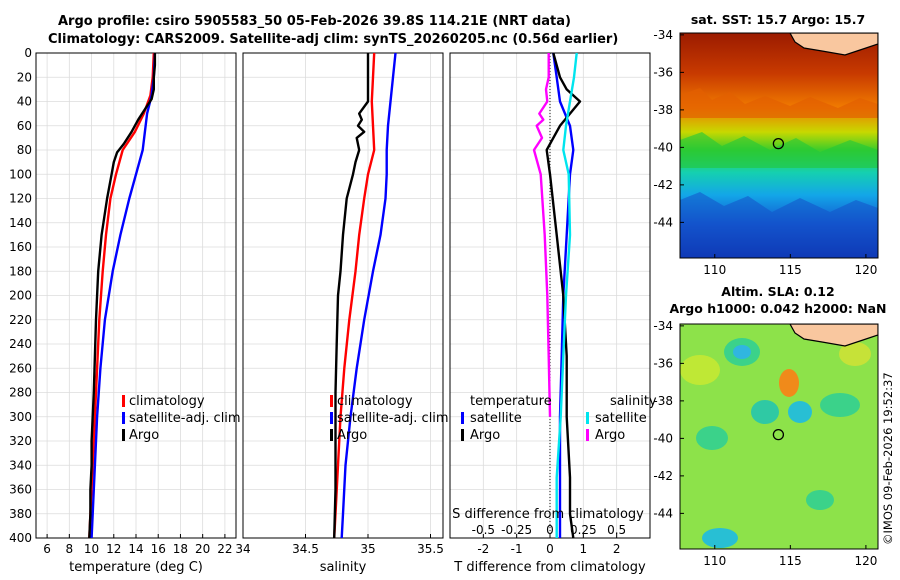 Image resolution: width=900 pixels, height=580 pixels. I want to click on sst-noise-green, so click(779, 150).